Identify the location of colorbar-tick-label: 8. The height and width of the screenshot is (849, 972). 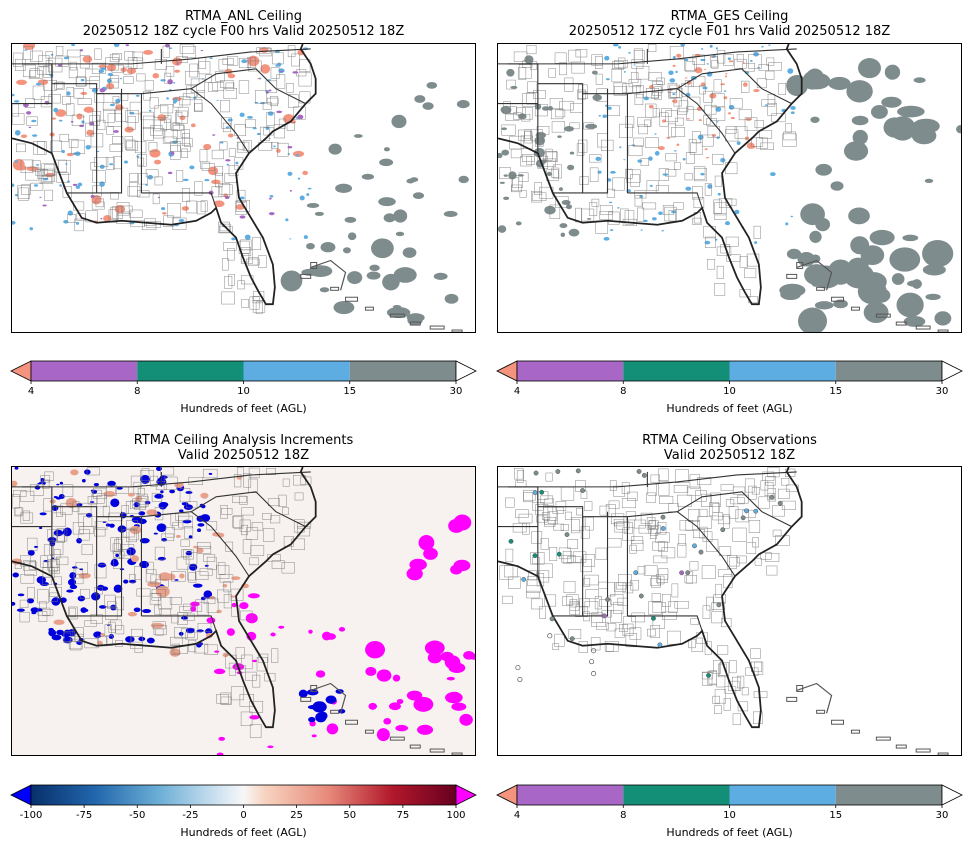
(623, 815).